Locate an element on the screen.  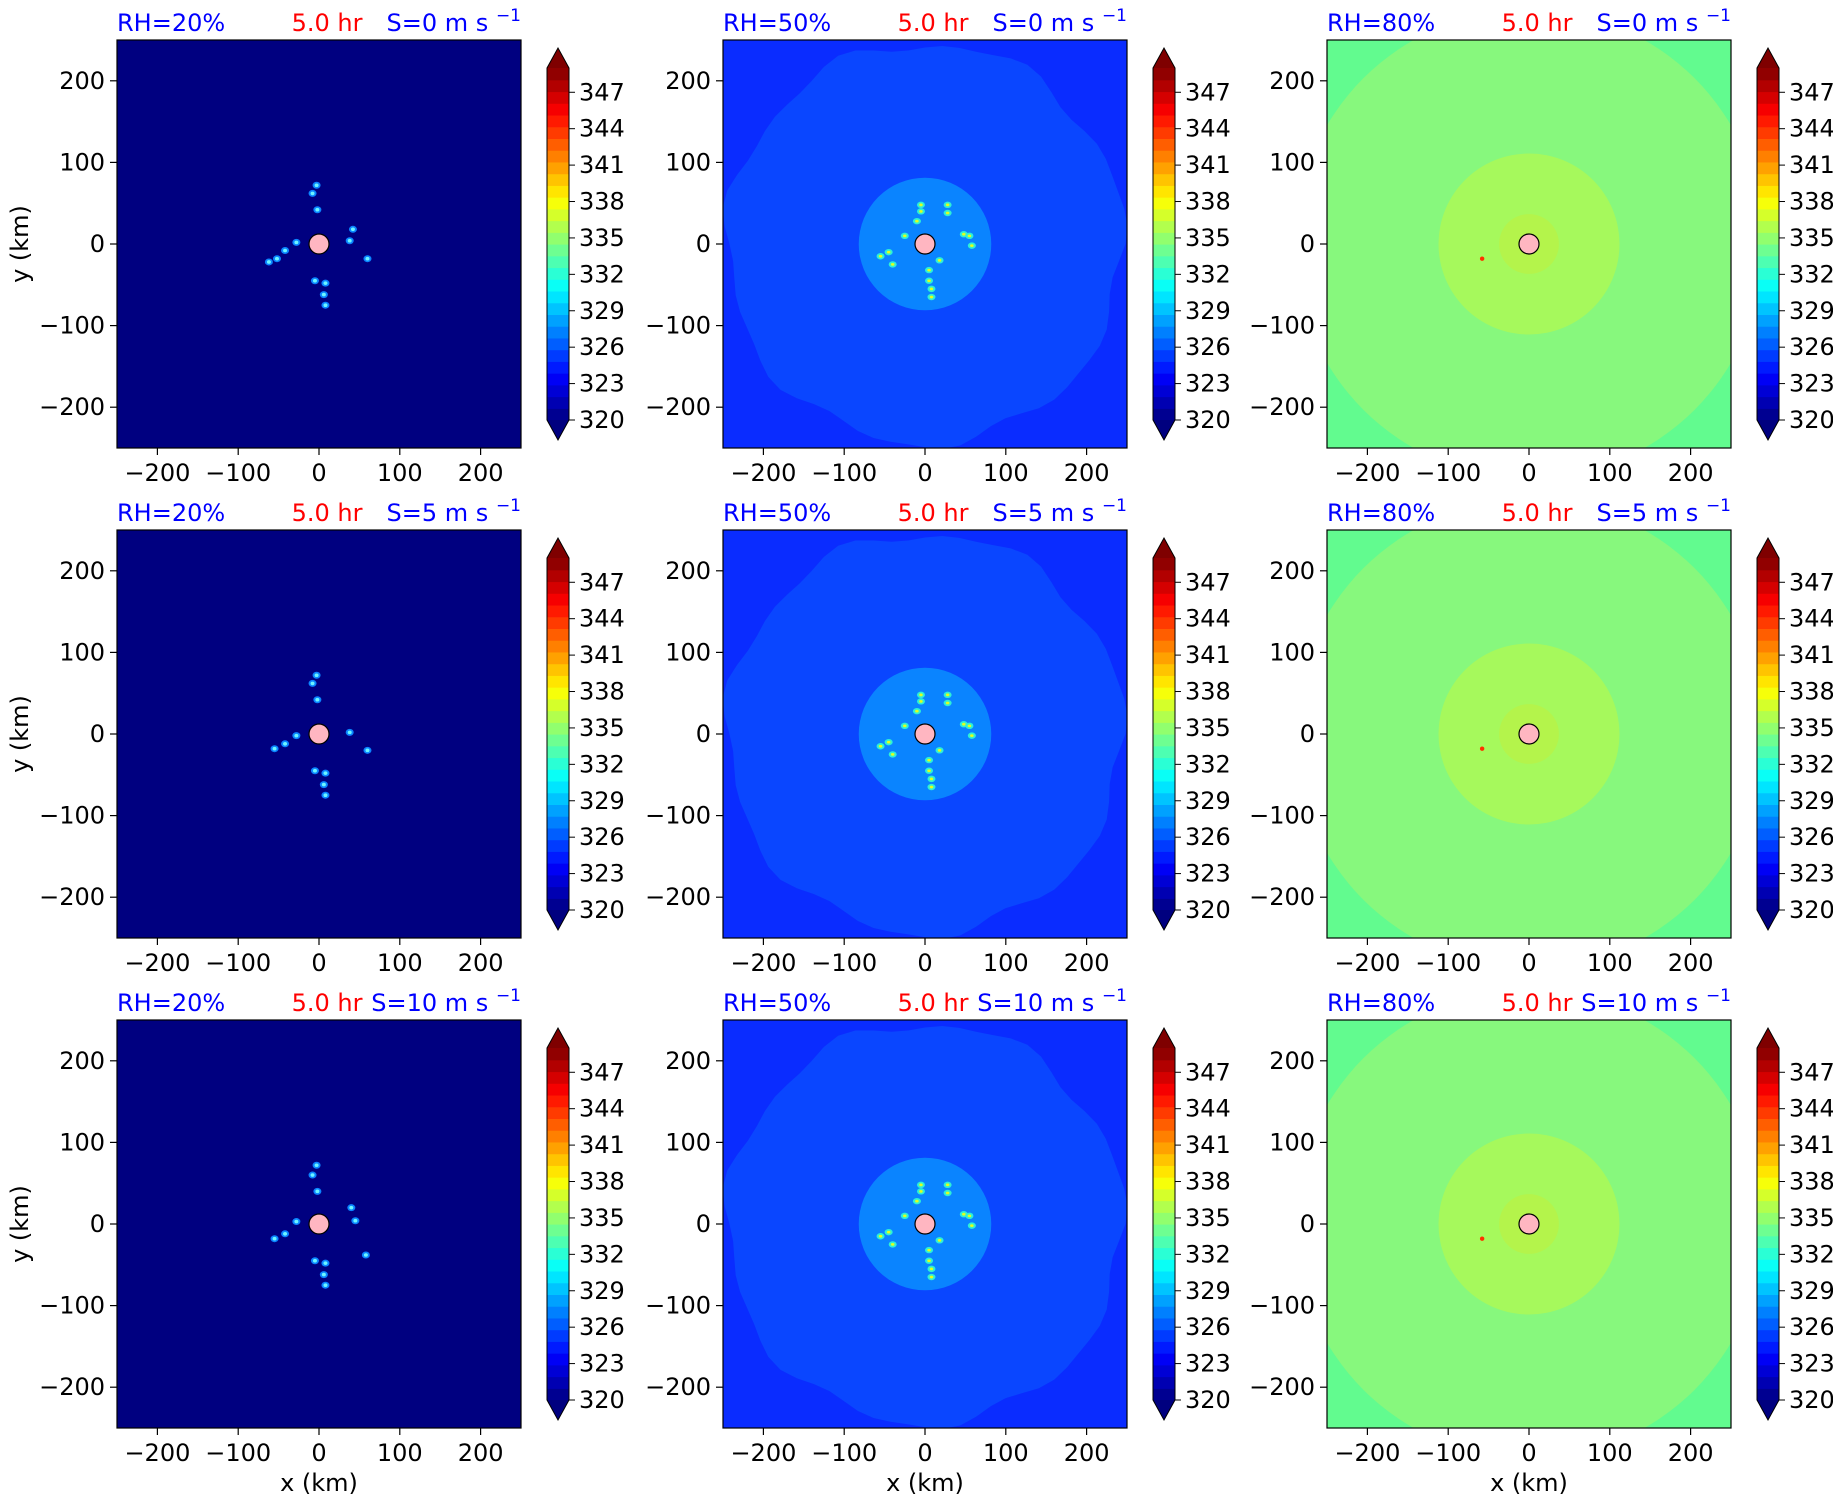
colorbar-tick-label: 341 is located at coordinates (1208, 655).